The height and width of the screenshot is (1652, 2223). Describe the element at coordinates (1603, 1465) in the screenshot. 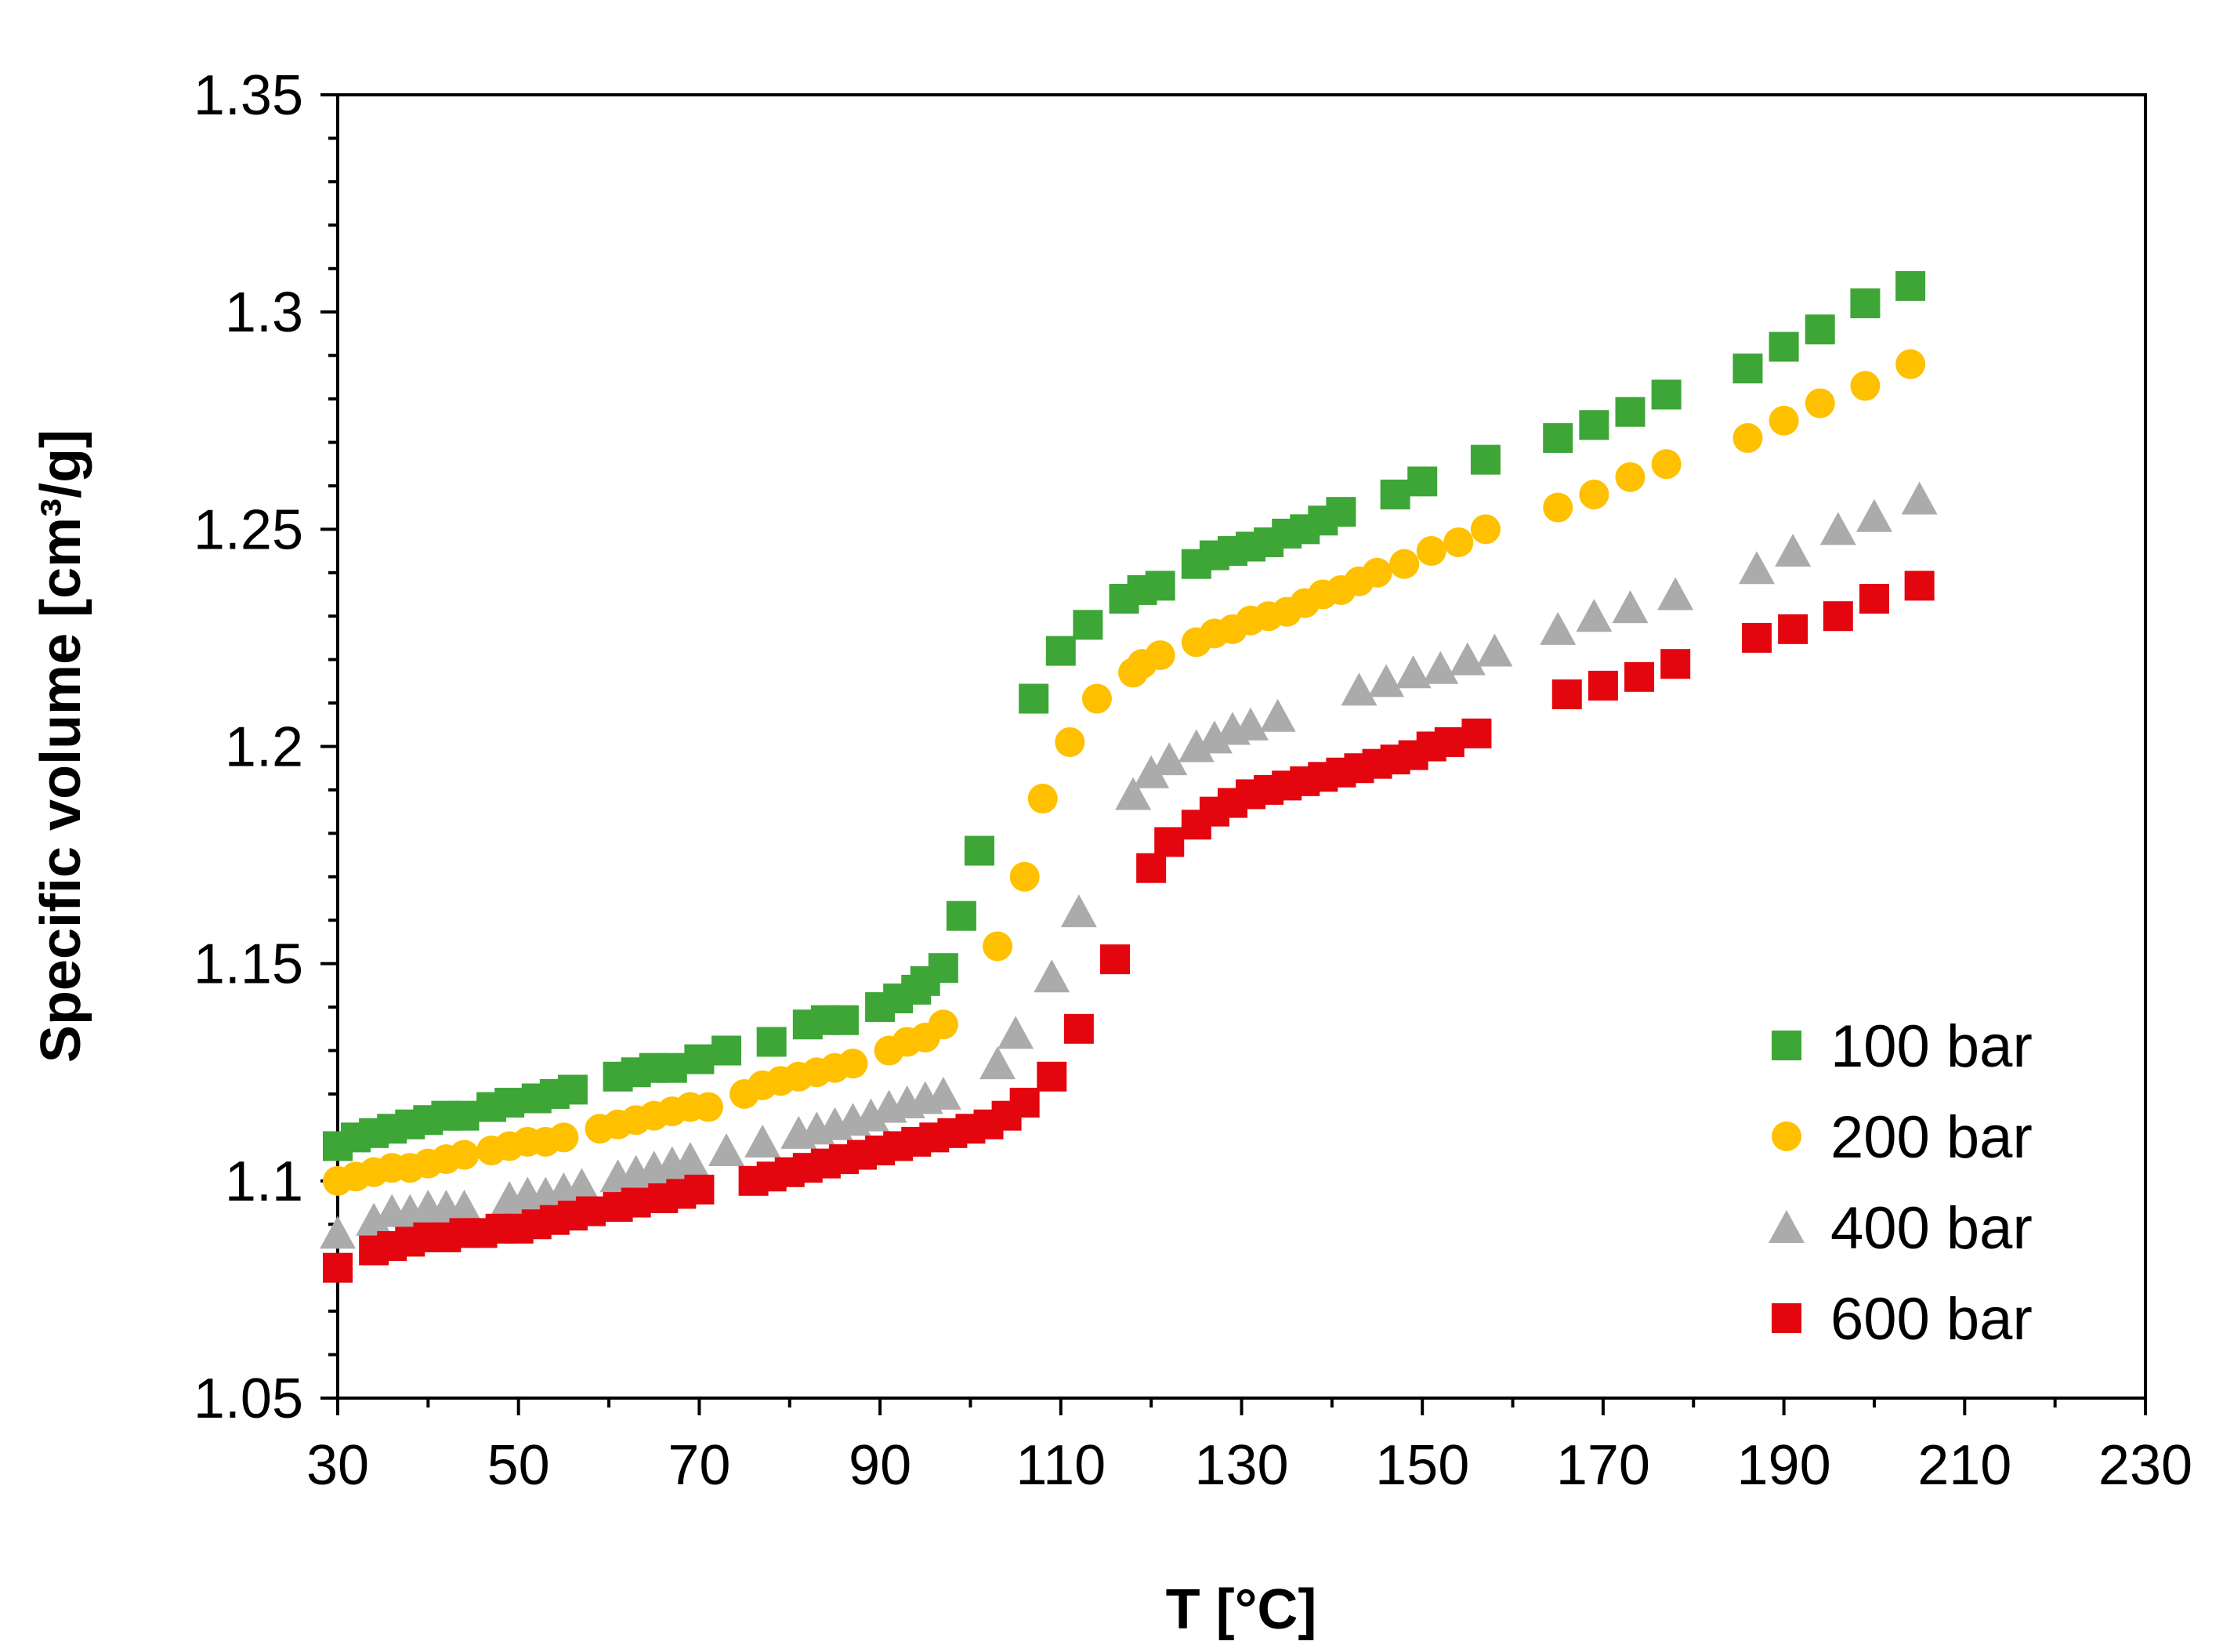

I see `x-tick-label: 170` at that location.